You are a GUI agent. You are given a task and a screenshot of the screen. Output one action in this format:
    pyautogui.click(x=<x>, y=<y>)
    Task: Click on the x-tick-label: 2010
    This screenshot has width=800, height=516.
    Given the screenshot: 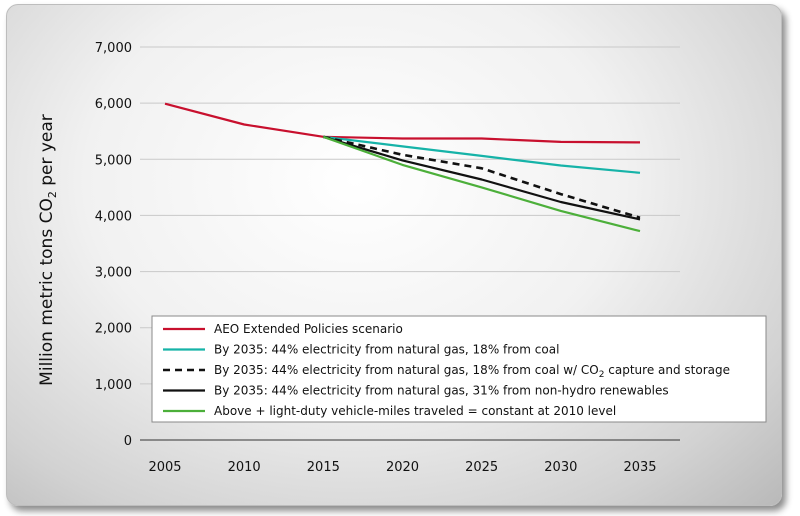 What is the action you would take?
    pyautogui.click(x=244, y=467)
    